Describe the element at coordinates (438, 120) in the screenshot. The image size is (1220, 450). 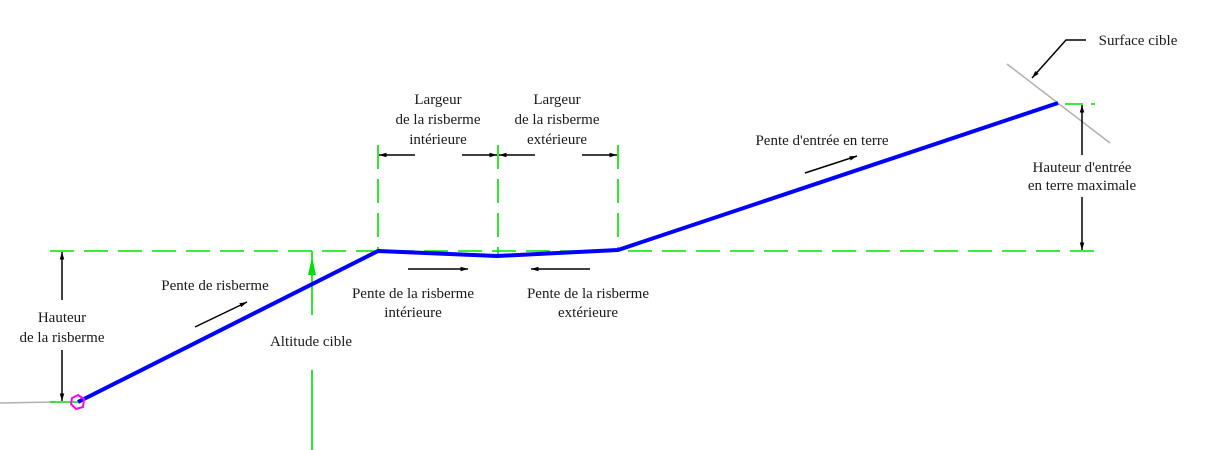
I see `label-largeur-int-2: de la risberme` at that location.